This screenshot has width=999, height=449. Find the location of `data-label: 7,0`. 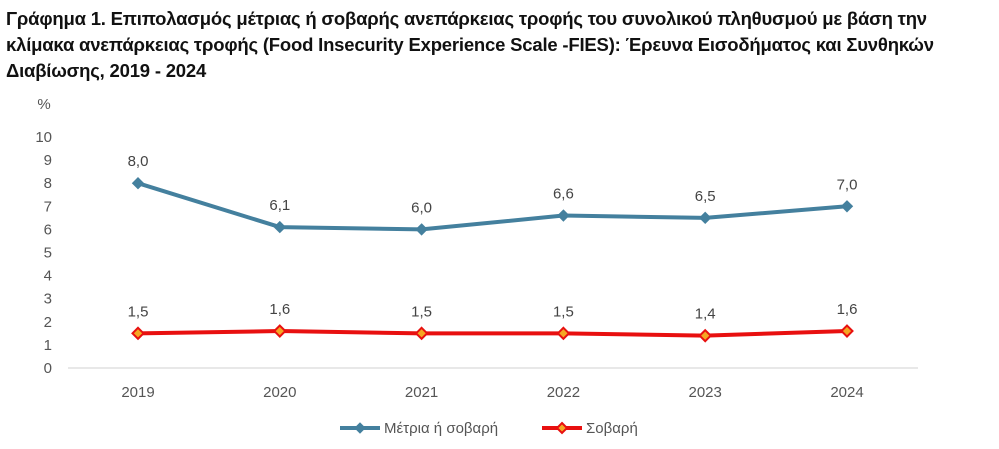

data-label: 7,0 is located at coordinates (847, 184).